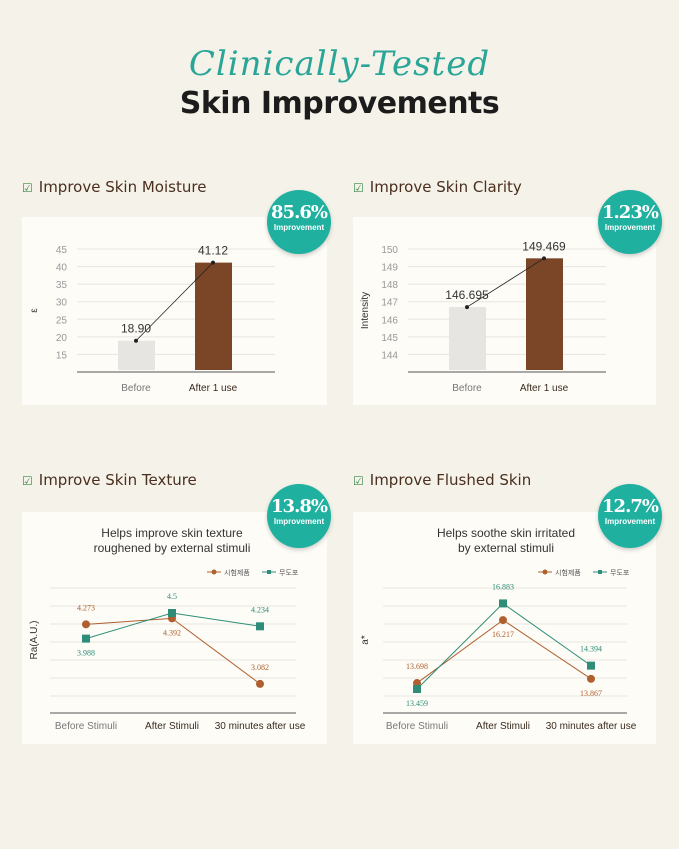 The image size is (679, 849). I want to click on y-axis-label: Intensity, so click(365, 310).